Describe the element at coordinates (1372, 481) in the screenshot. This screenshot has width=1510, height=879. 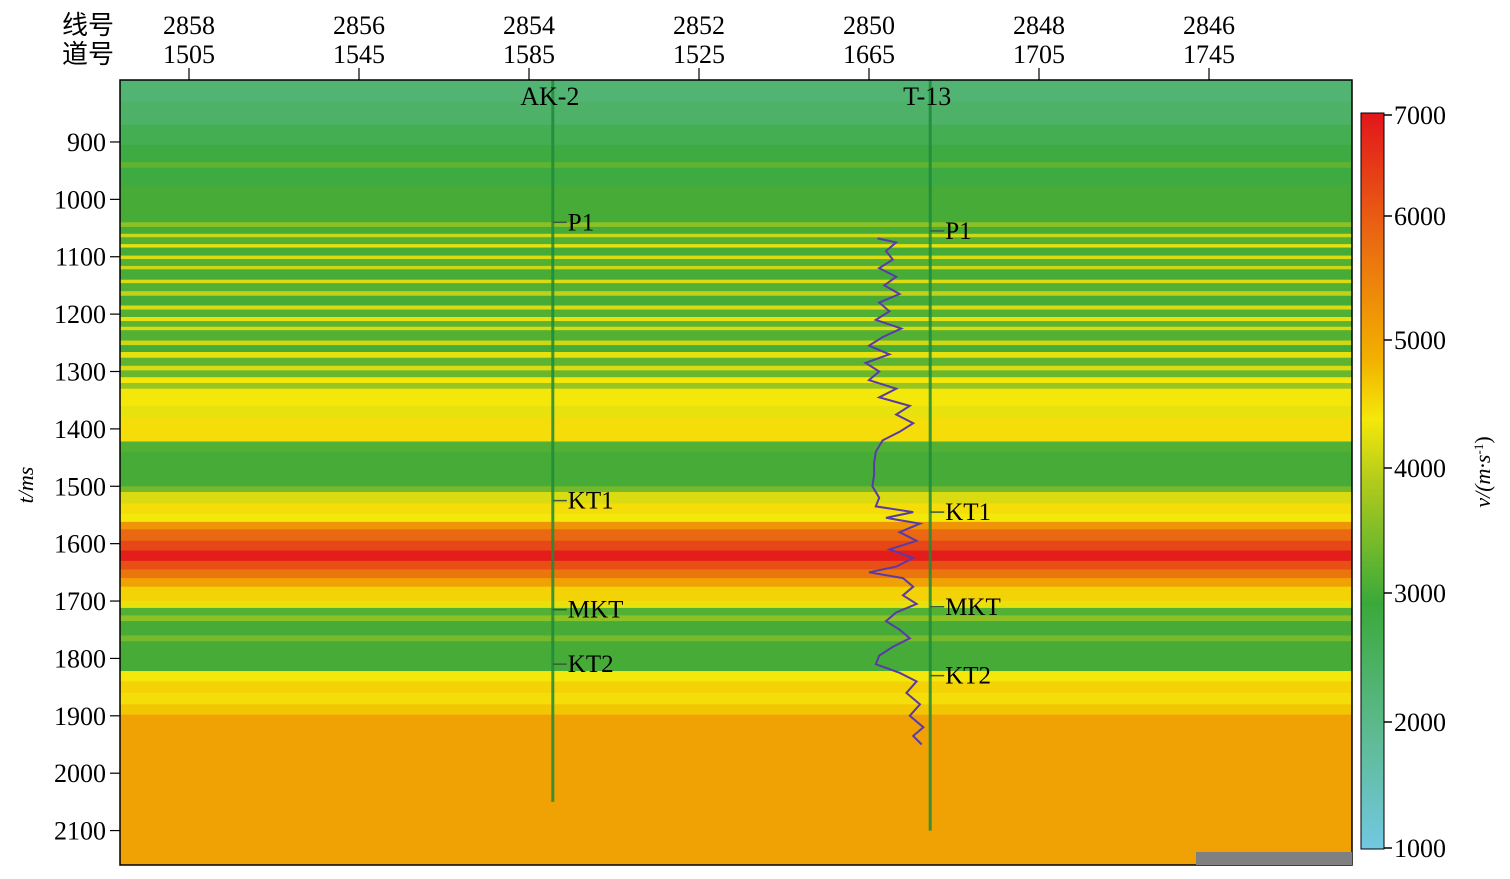
I see `colorbar` at that location.